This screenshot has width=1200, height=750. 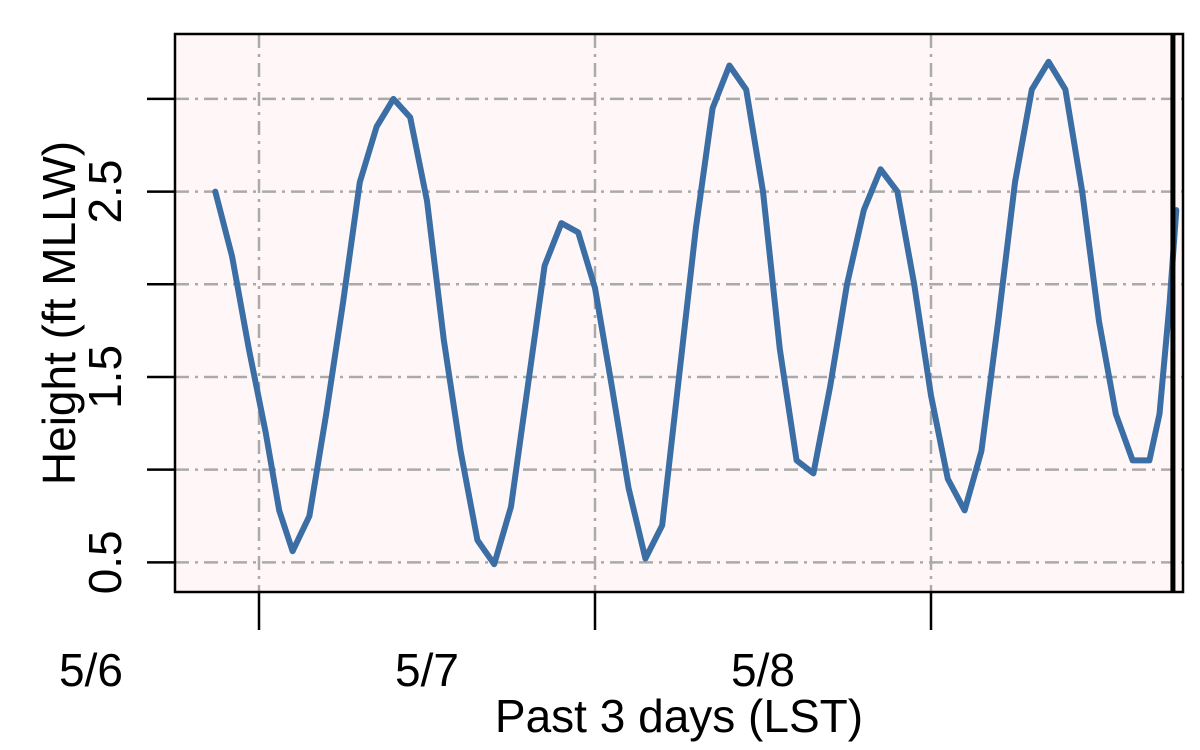 I want to click on x-axis-title: Past 3 days (LST), so click(x=679, y=716).